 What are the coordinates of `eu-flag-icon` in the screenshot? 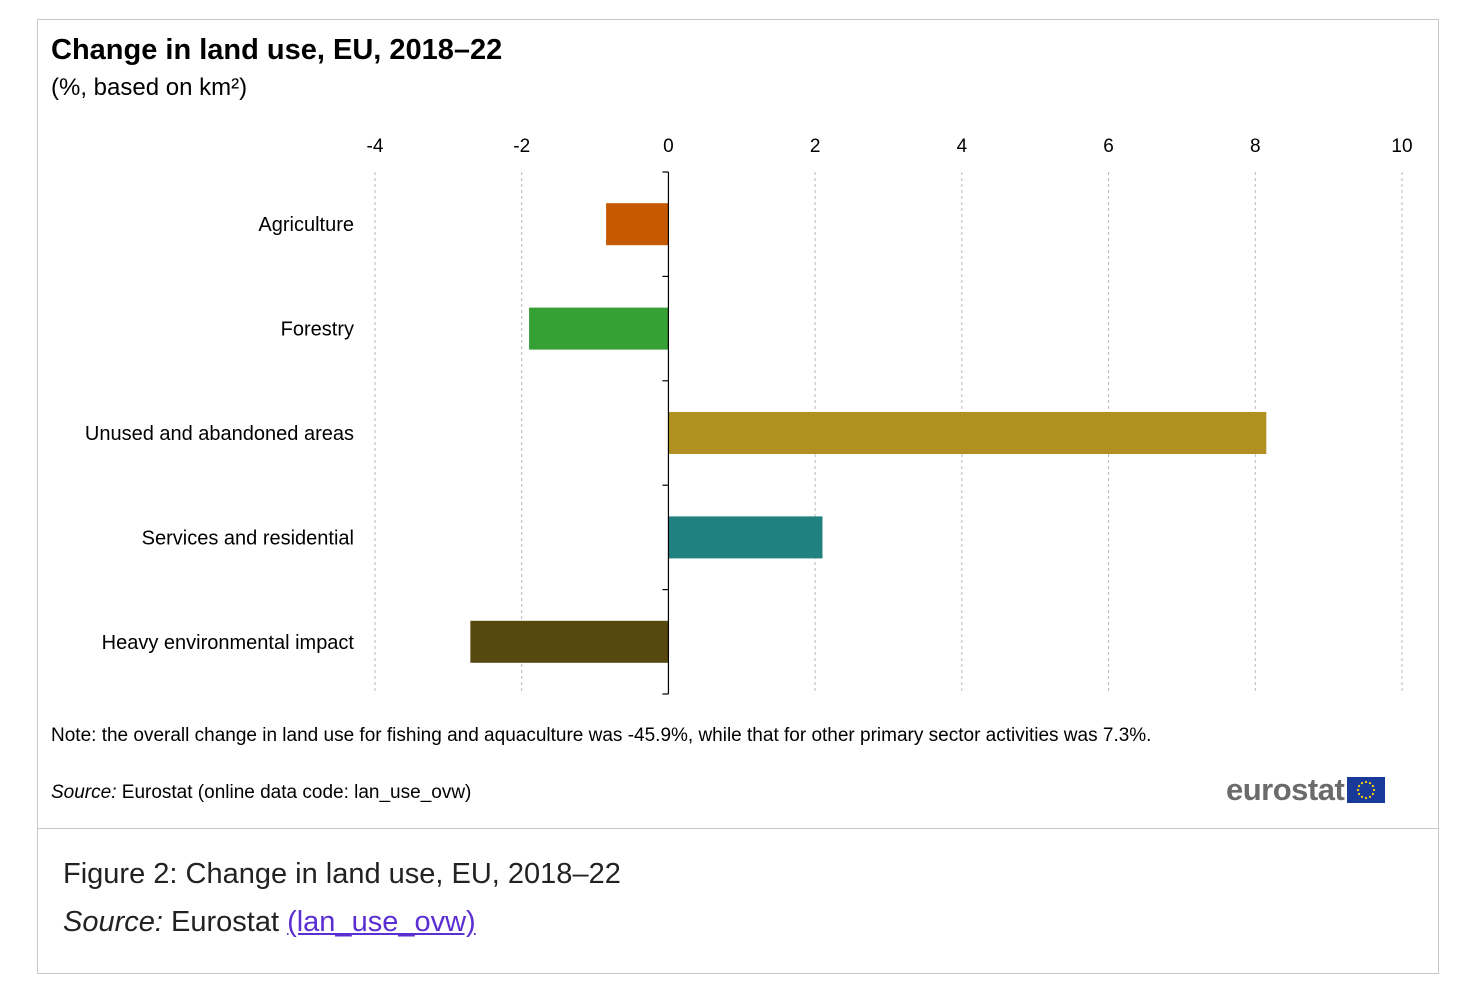 It's located at (1366, 790).